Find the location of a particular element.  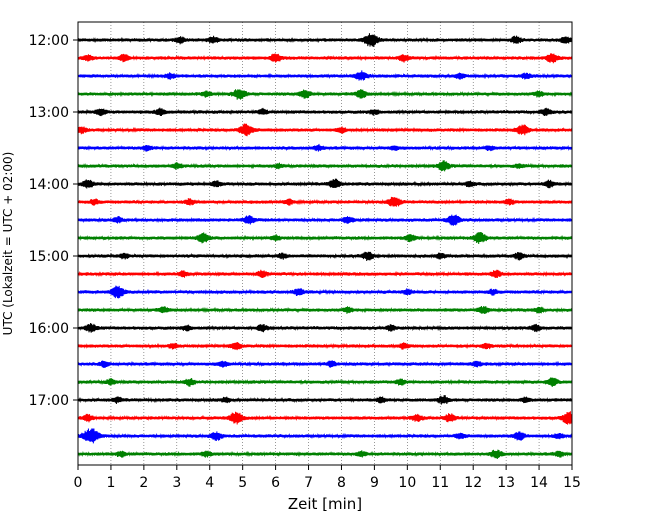

x-tick-label: 15 is located at coordinates (572, 483).